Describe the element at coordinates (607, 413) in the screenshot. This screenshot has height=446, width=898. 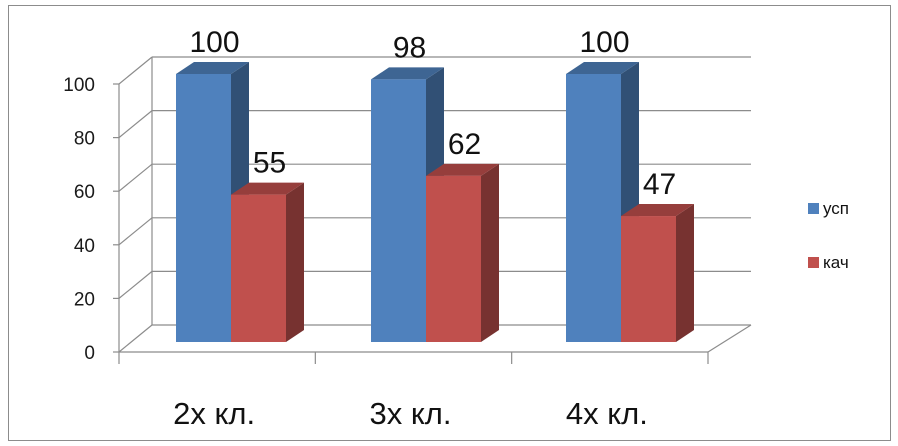
I see `x-category-label: 4х кл.` at that location.